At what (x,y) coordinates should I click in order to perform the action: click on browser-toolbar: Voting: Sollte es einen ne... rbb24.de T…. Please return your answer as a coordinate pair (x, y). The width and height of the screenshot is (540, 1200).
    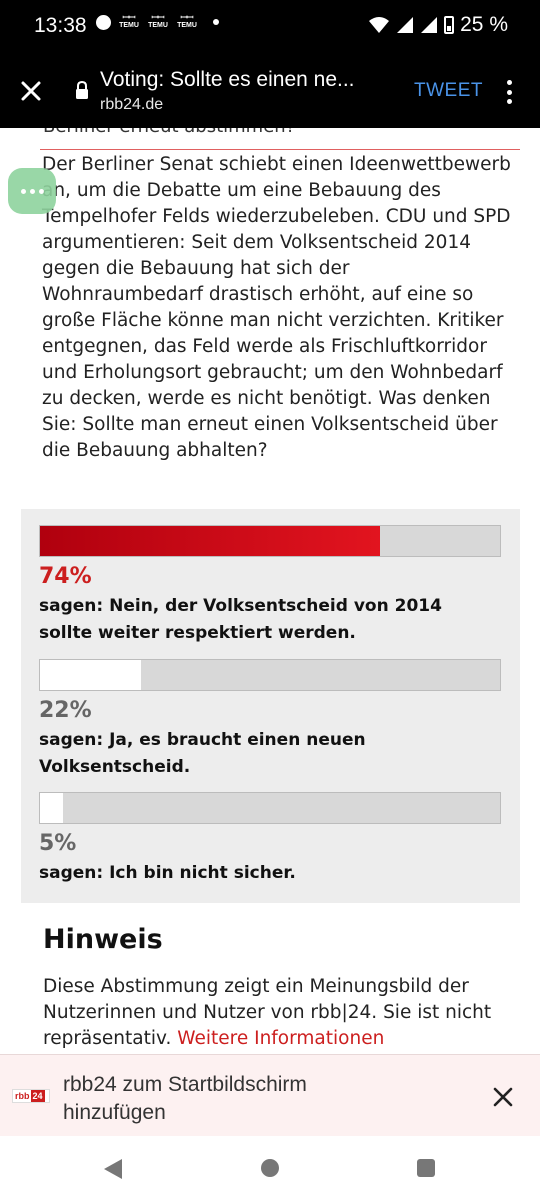
    Looking at the image, I should click on (270, 91).